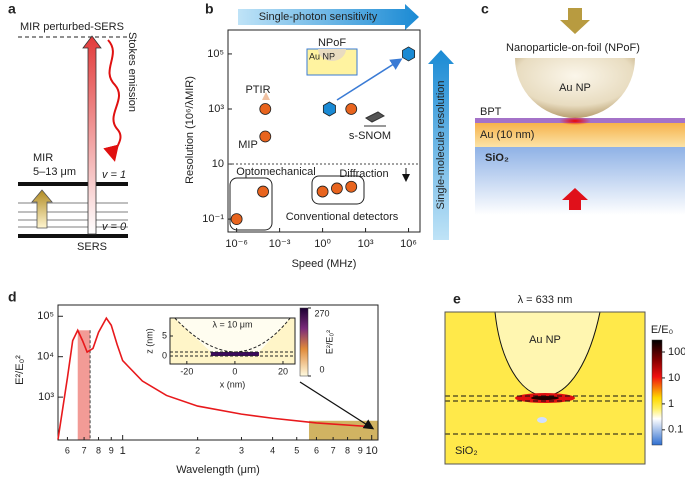 The image size is (685, 482). I want to click on hotspot, so click(575, 121).